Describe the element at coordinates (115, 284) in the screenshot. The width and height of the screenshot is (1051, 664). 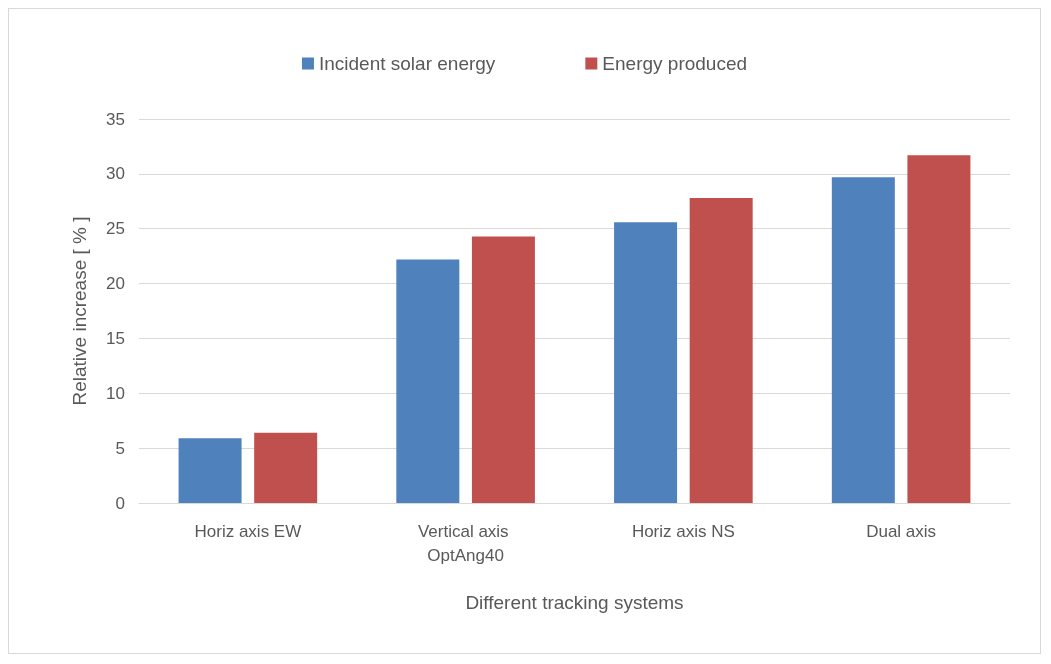
I see `y-tick-label: 20` at that location.